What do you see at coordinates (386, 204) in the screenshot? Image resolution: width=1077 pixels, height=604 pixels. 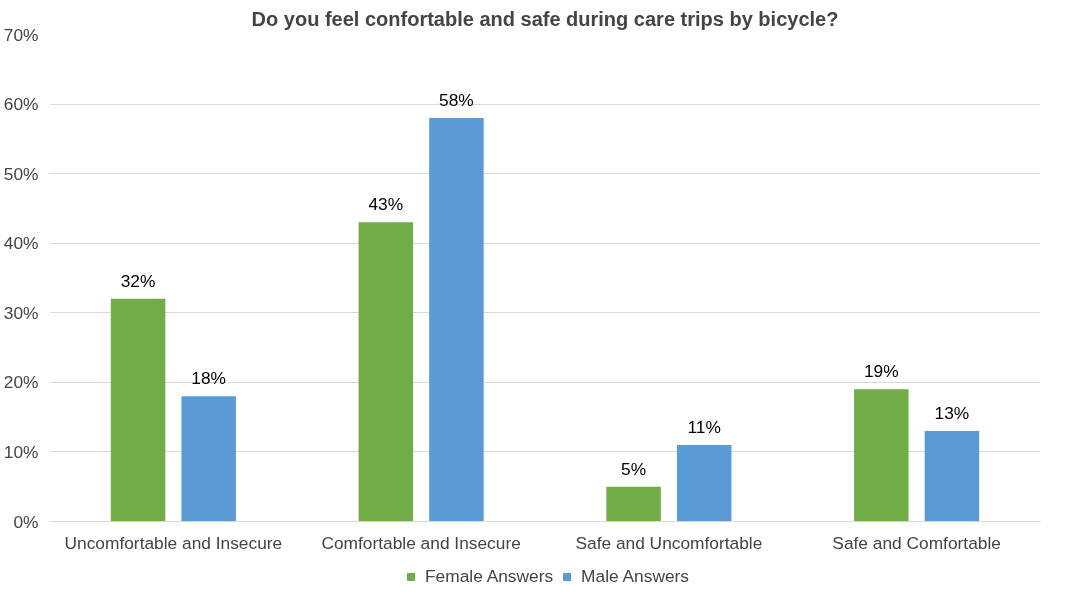 I see `data-label: 43%` at bounding box center [386, 204].